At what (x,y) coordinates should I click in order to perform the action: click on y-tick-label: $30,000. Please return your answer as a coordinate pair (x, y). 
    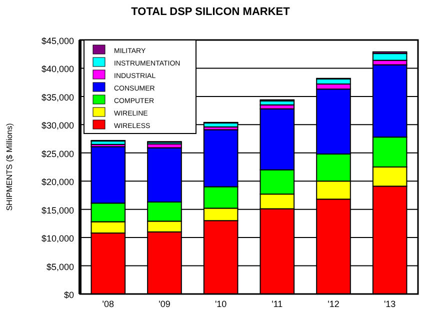
    Looking at the image, I should click on (57, 125).